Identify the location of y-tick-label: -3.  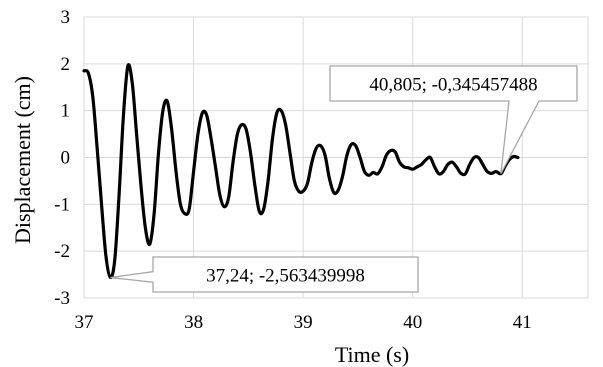
(62, 298).